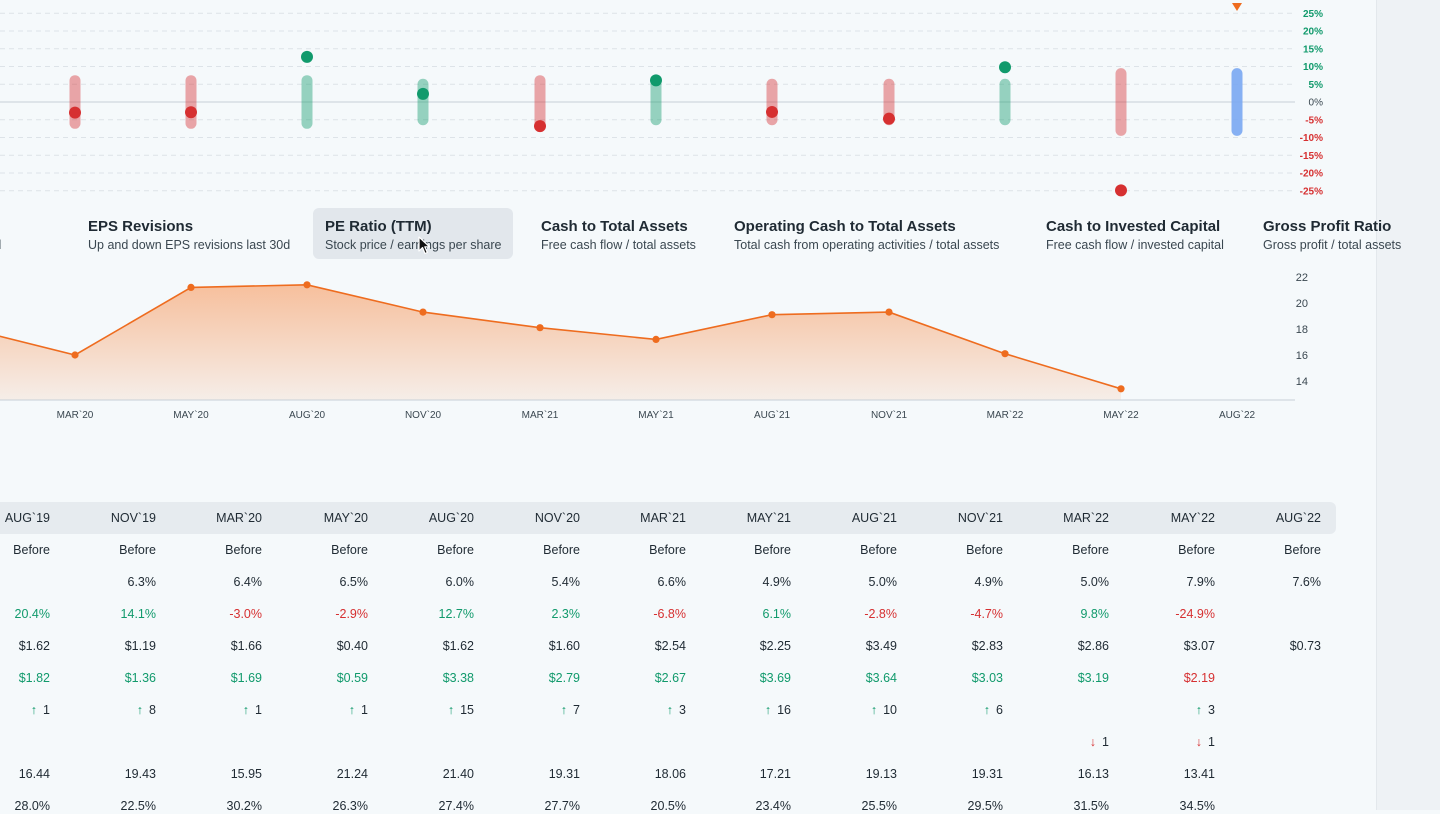 The height and width of the screenshot is (814, 1440). I want to click on column-header: AUG`22, so click(1298, 518).